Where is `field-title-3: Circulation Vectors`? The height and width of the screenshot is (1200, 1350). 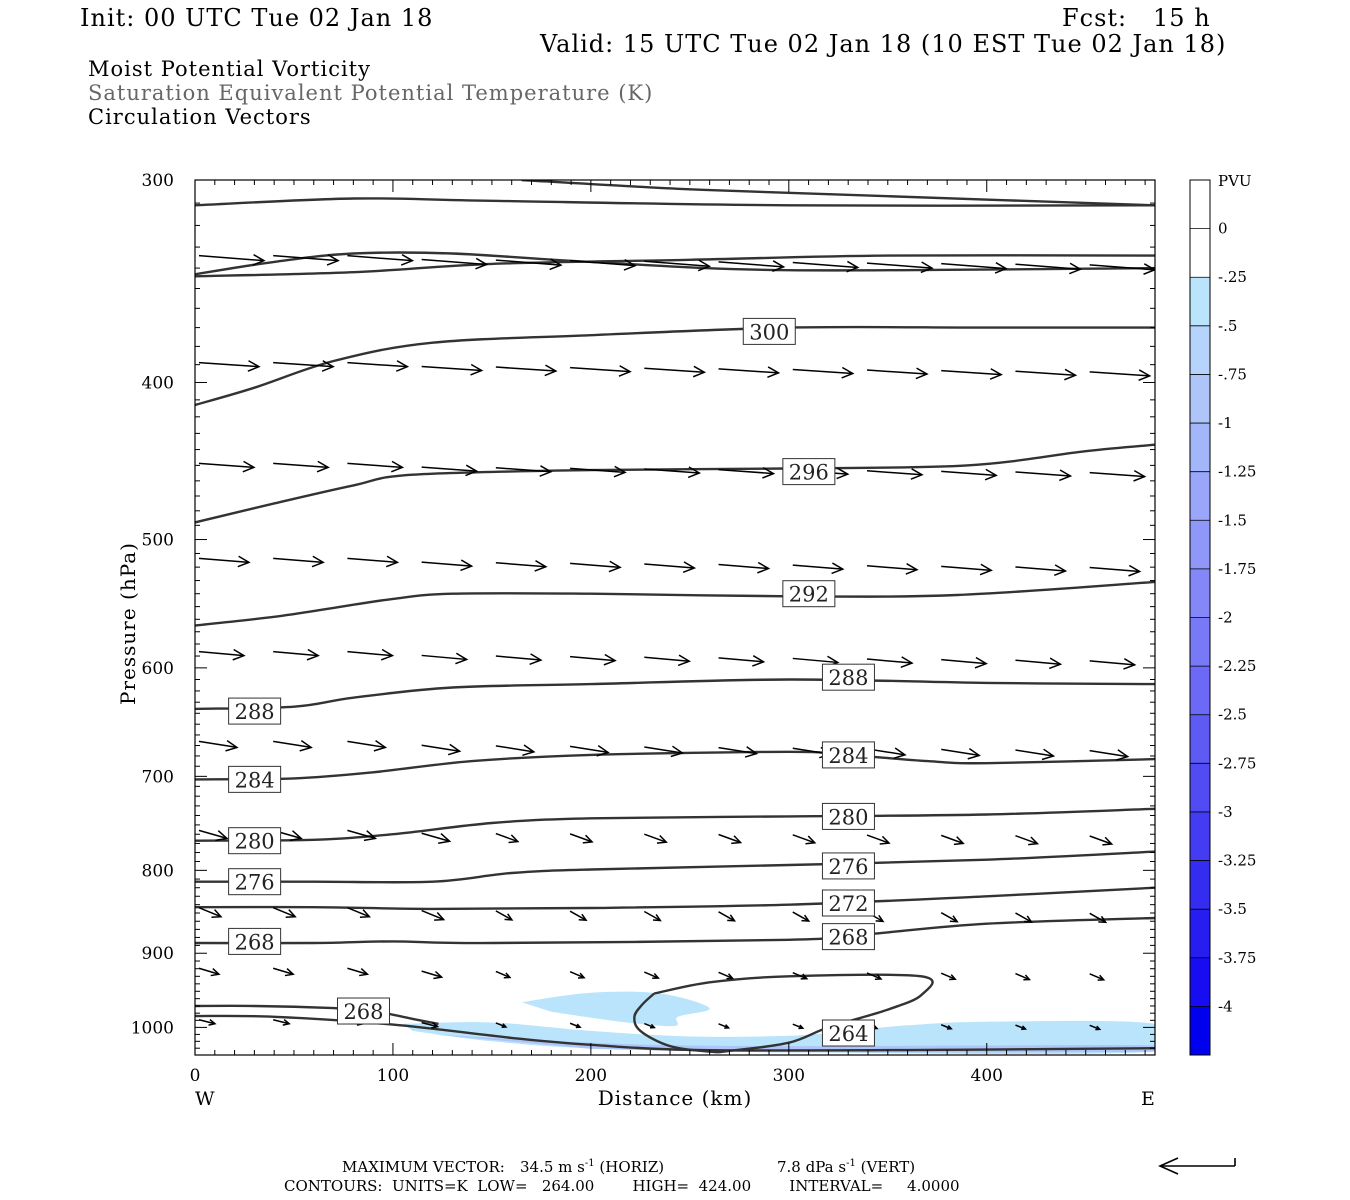 field-title-3: Circulation Vectors is located at coordinates (200, 117).